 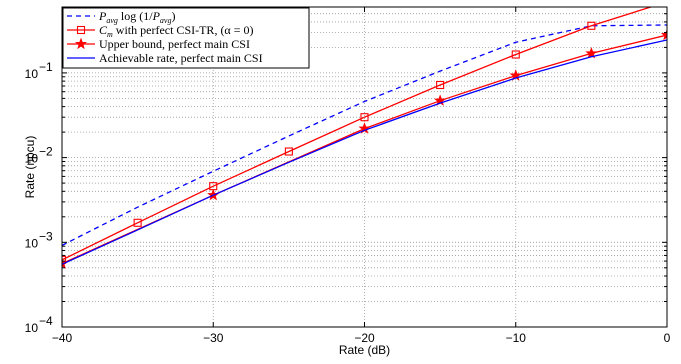 What do you see at coordinates (667, 338) in the screenshot?
I see `x-tick-label: 0` at bounding box center [667, 338].